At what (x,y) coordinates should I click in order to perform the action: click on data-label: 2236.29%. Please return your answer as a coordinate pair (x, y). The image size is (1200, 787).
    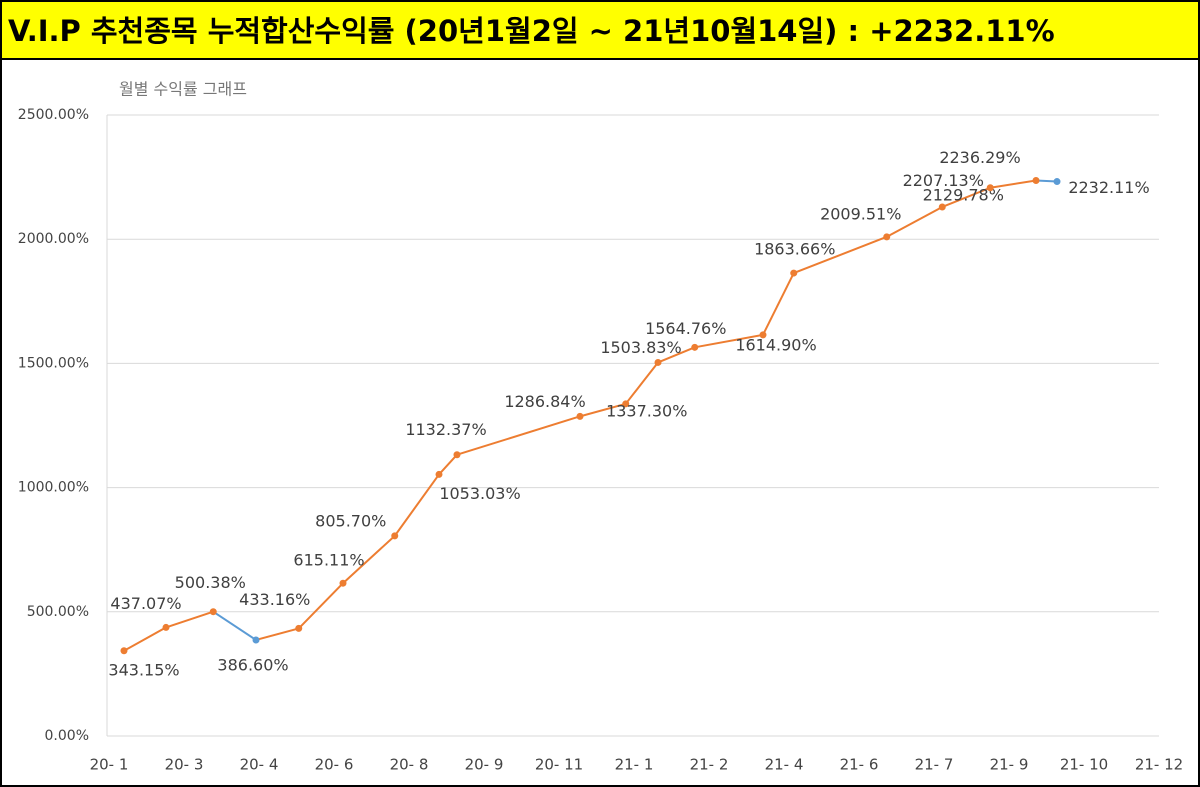
    Looking at the image, I should click on (979, 157).